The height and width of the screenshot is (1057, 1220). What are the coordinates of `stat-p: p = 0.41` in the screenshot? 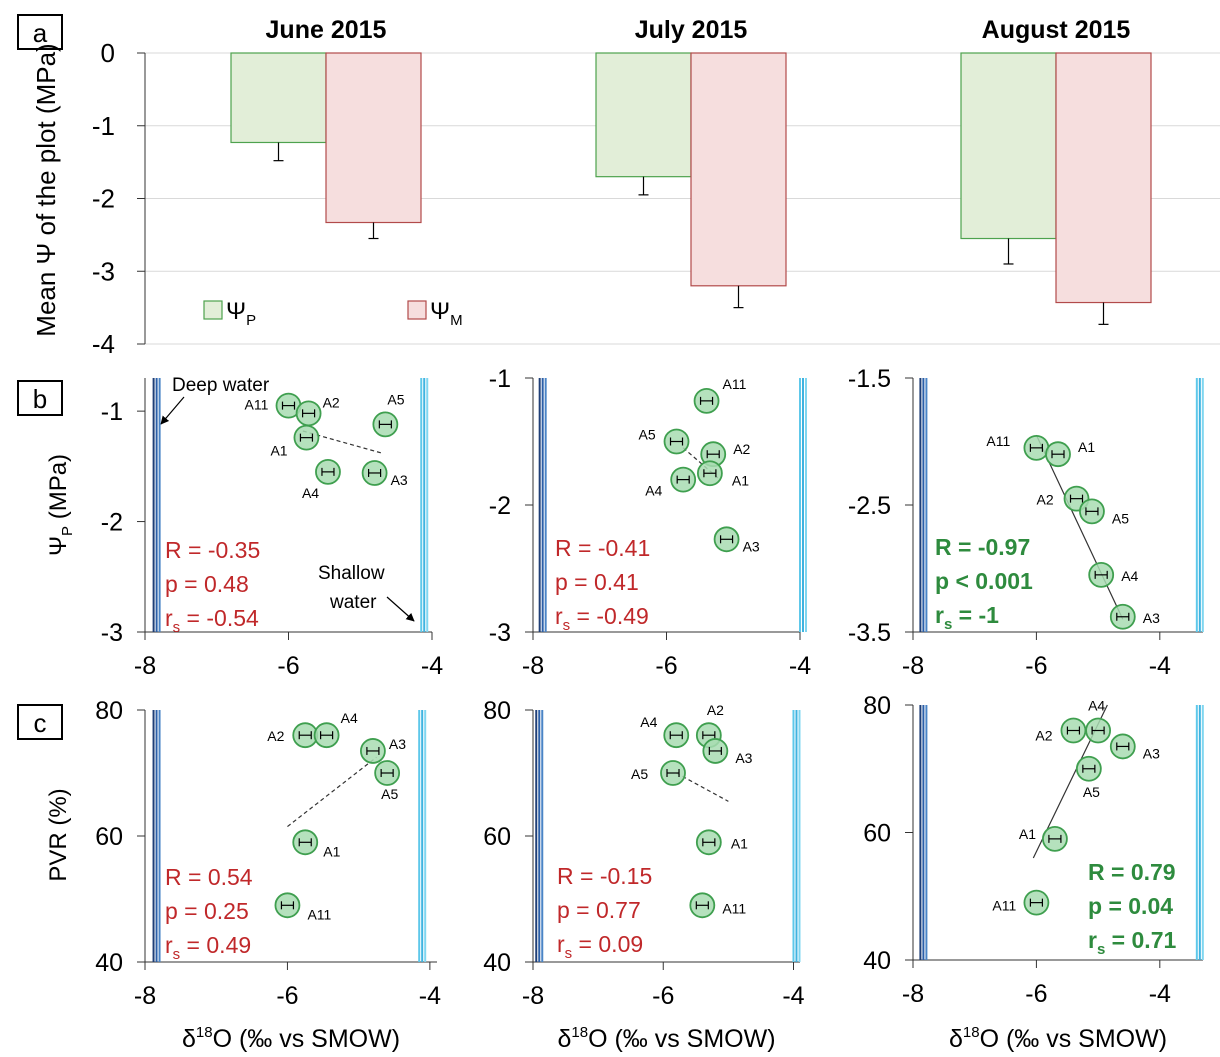 It's located at (597, 582).